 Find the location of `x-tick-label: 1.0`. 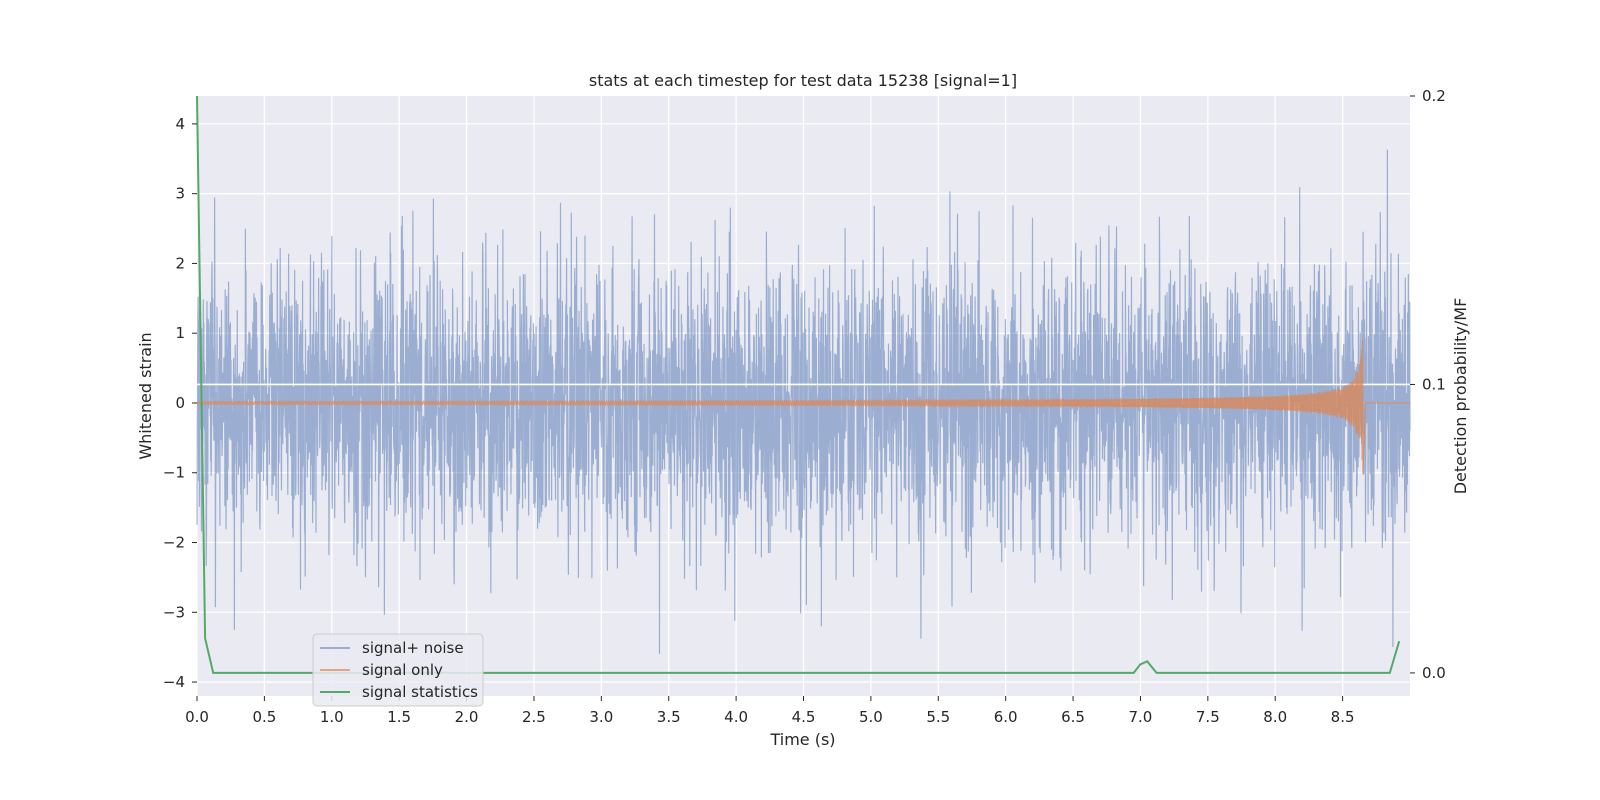

x-tick-label: 1.0 is located at coordinates (332, 717).